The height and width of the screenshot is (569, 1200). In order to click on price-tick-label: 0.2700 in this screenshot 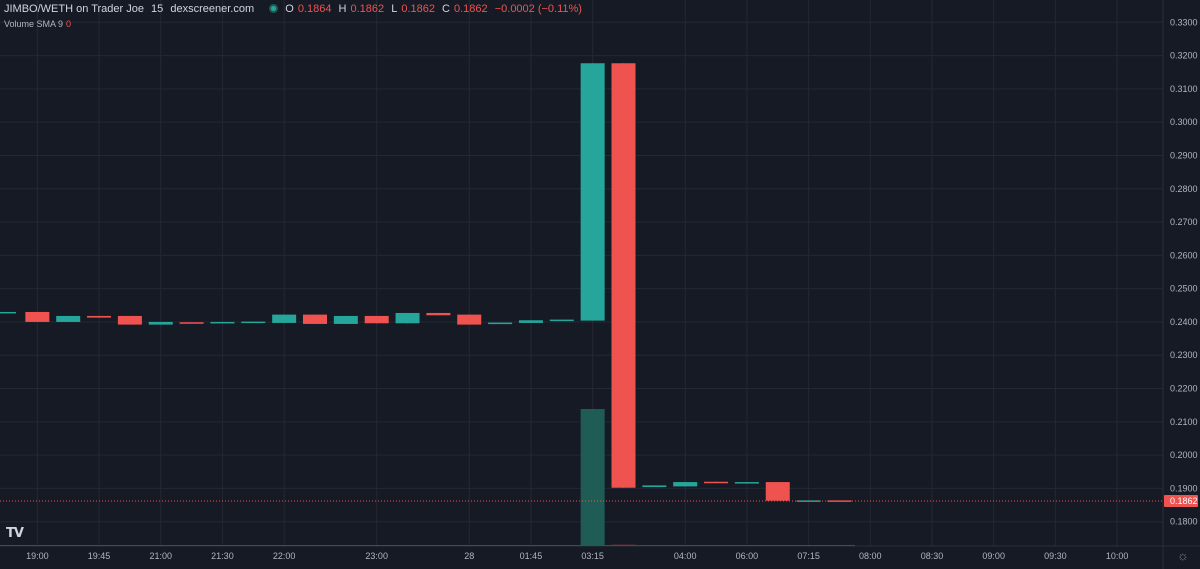, I will do `click(1184, 222)`.